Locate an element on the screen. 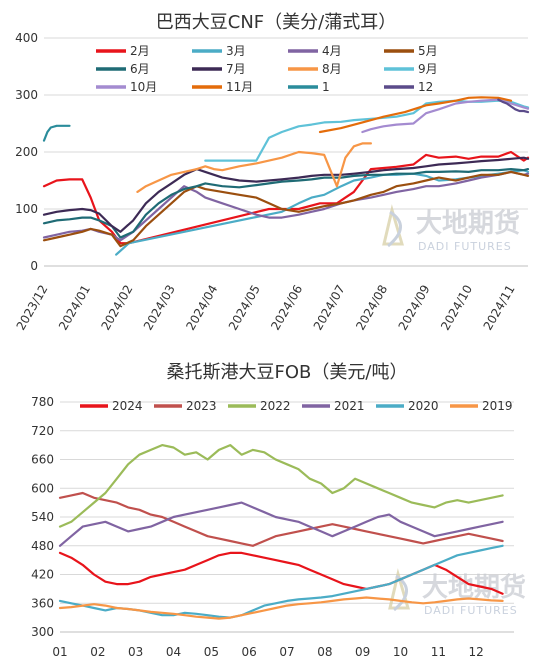 Image resolution: width=550 pixels, height=672 pixels. legend-item-label: 4月 is located at coordinates (332, 51).